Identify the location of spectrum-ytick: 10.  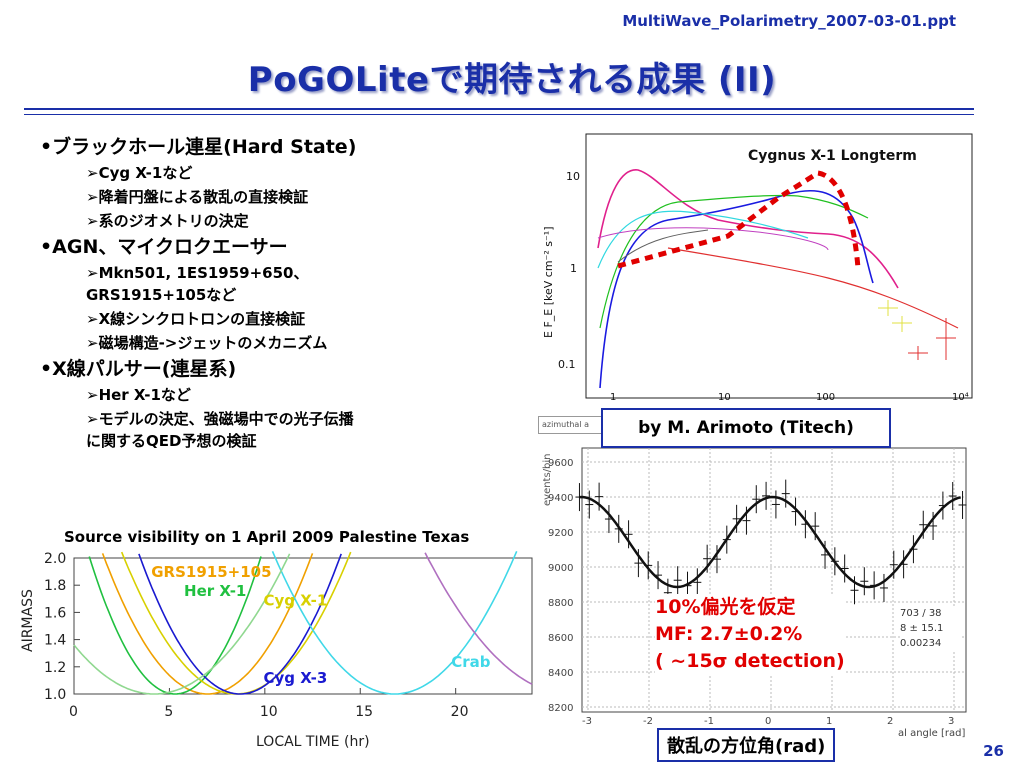
(573, 176).